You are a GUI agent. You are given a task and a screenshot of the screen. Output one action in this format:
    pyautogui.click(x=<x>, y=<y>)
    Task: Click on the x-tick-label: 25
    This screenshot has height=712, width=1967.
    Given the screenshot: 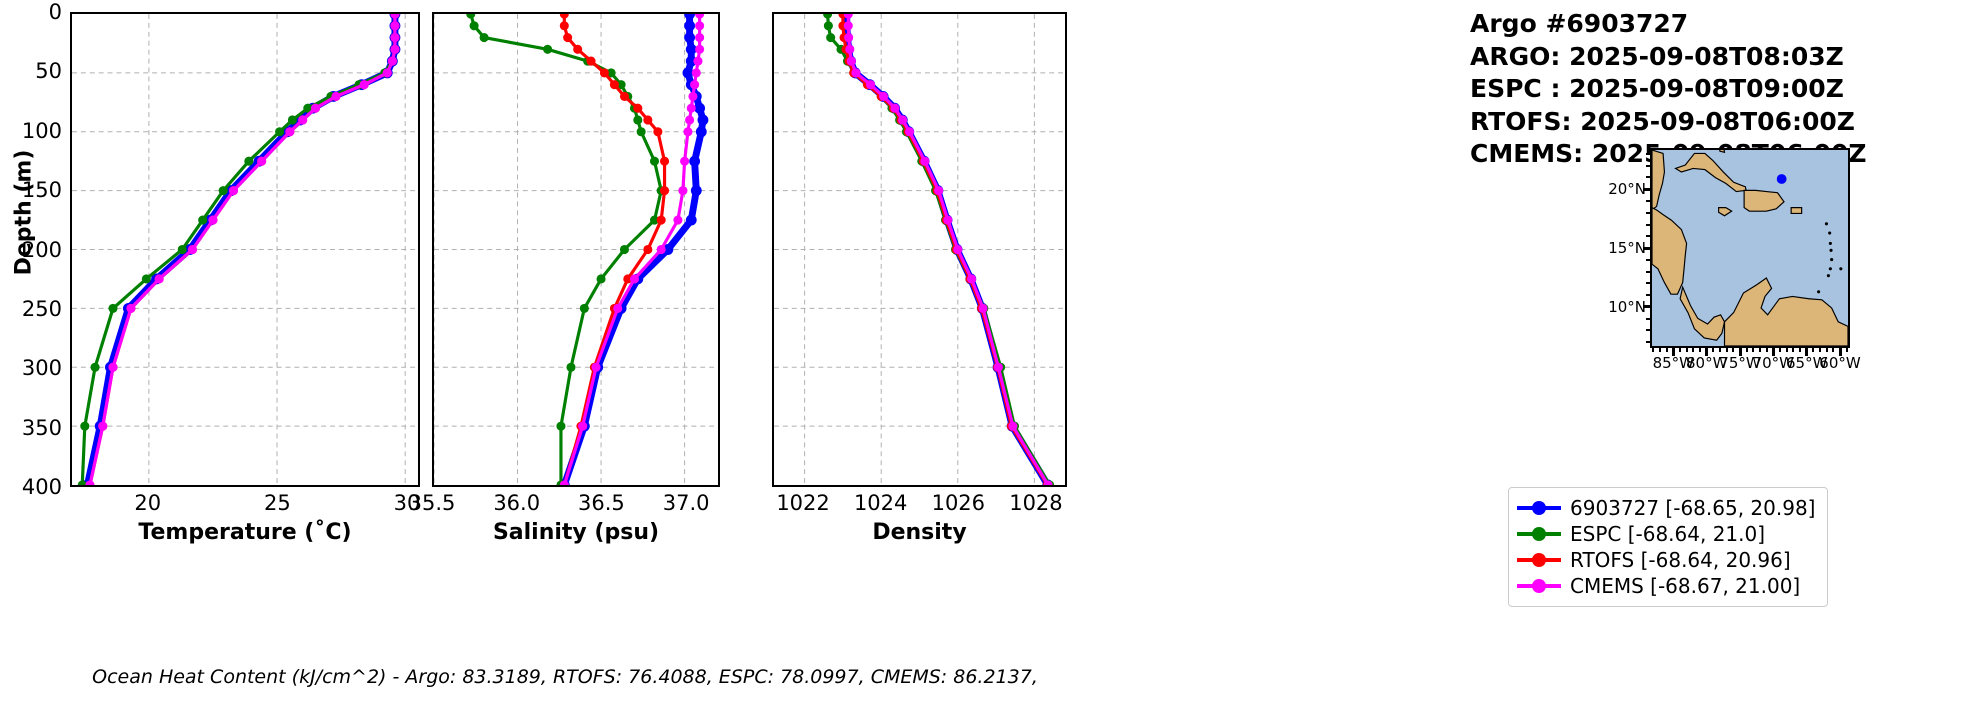 What is the action you would take?
    pyautogui.click(x=277, y=503)
    